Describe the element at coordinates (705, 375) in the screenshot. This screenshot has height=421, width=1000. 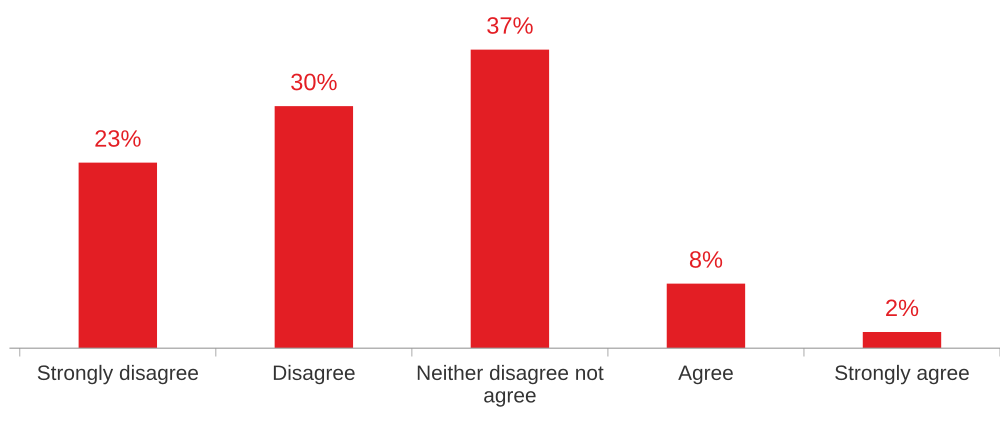
I see `x-tick-label: Agree` at that location.